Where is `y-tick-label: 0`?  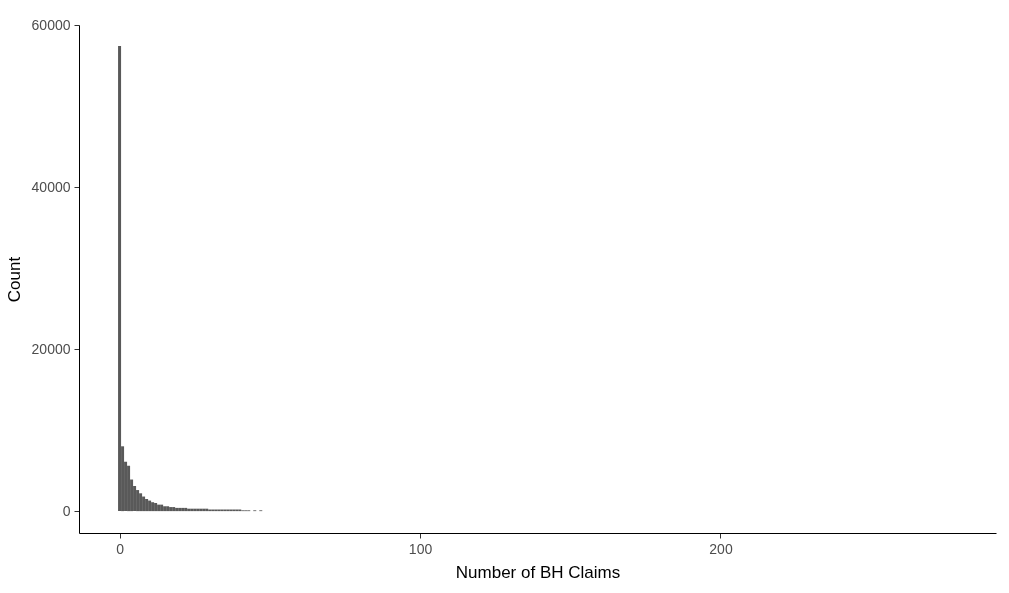
y-tick-label: 0 is located at coordinates (66, 510).